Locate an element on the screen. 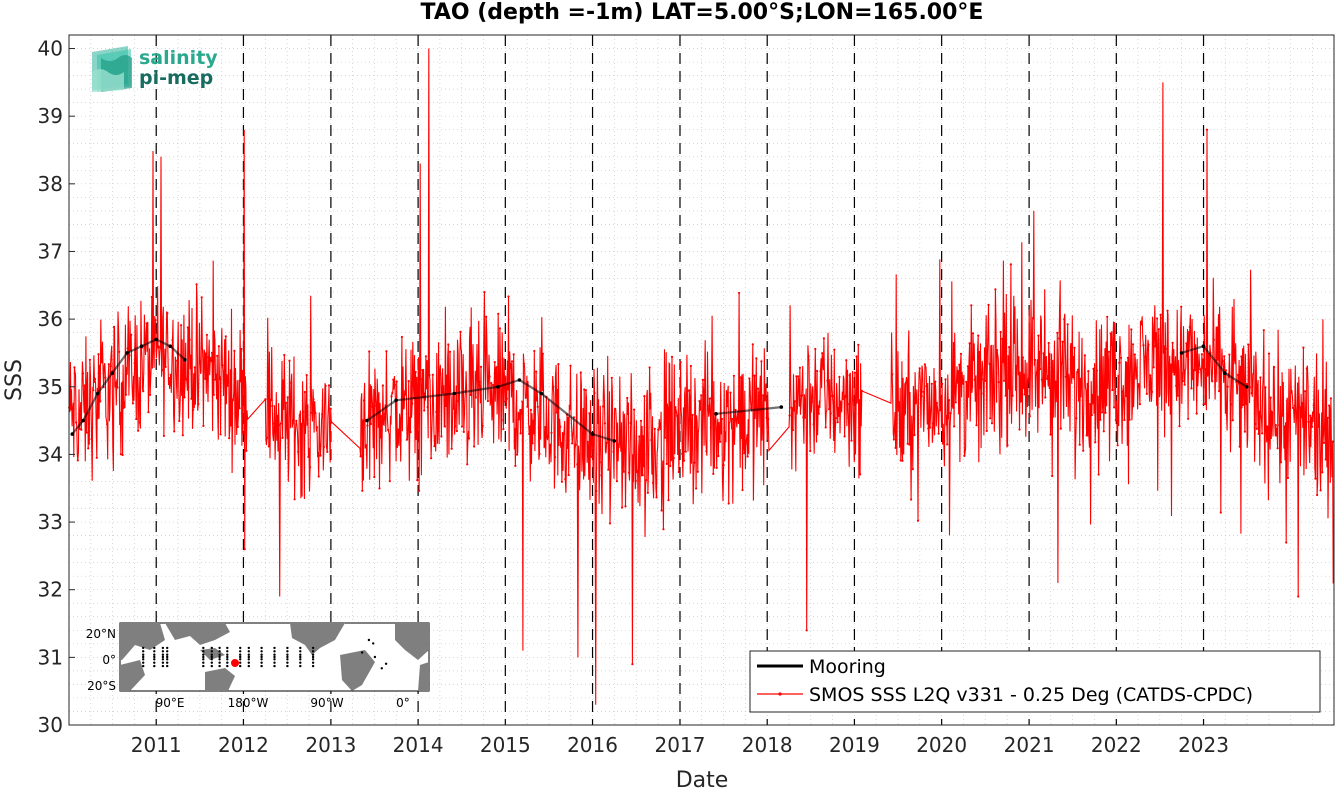 The width and height of the screenshot is (1336, 790). mooring-segment is located at coordinates (134, 349).